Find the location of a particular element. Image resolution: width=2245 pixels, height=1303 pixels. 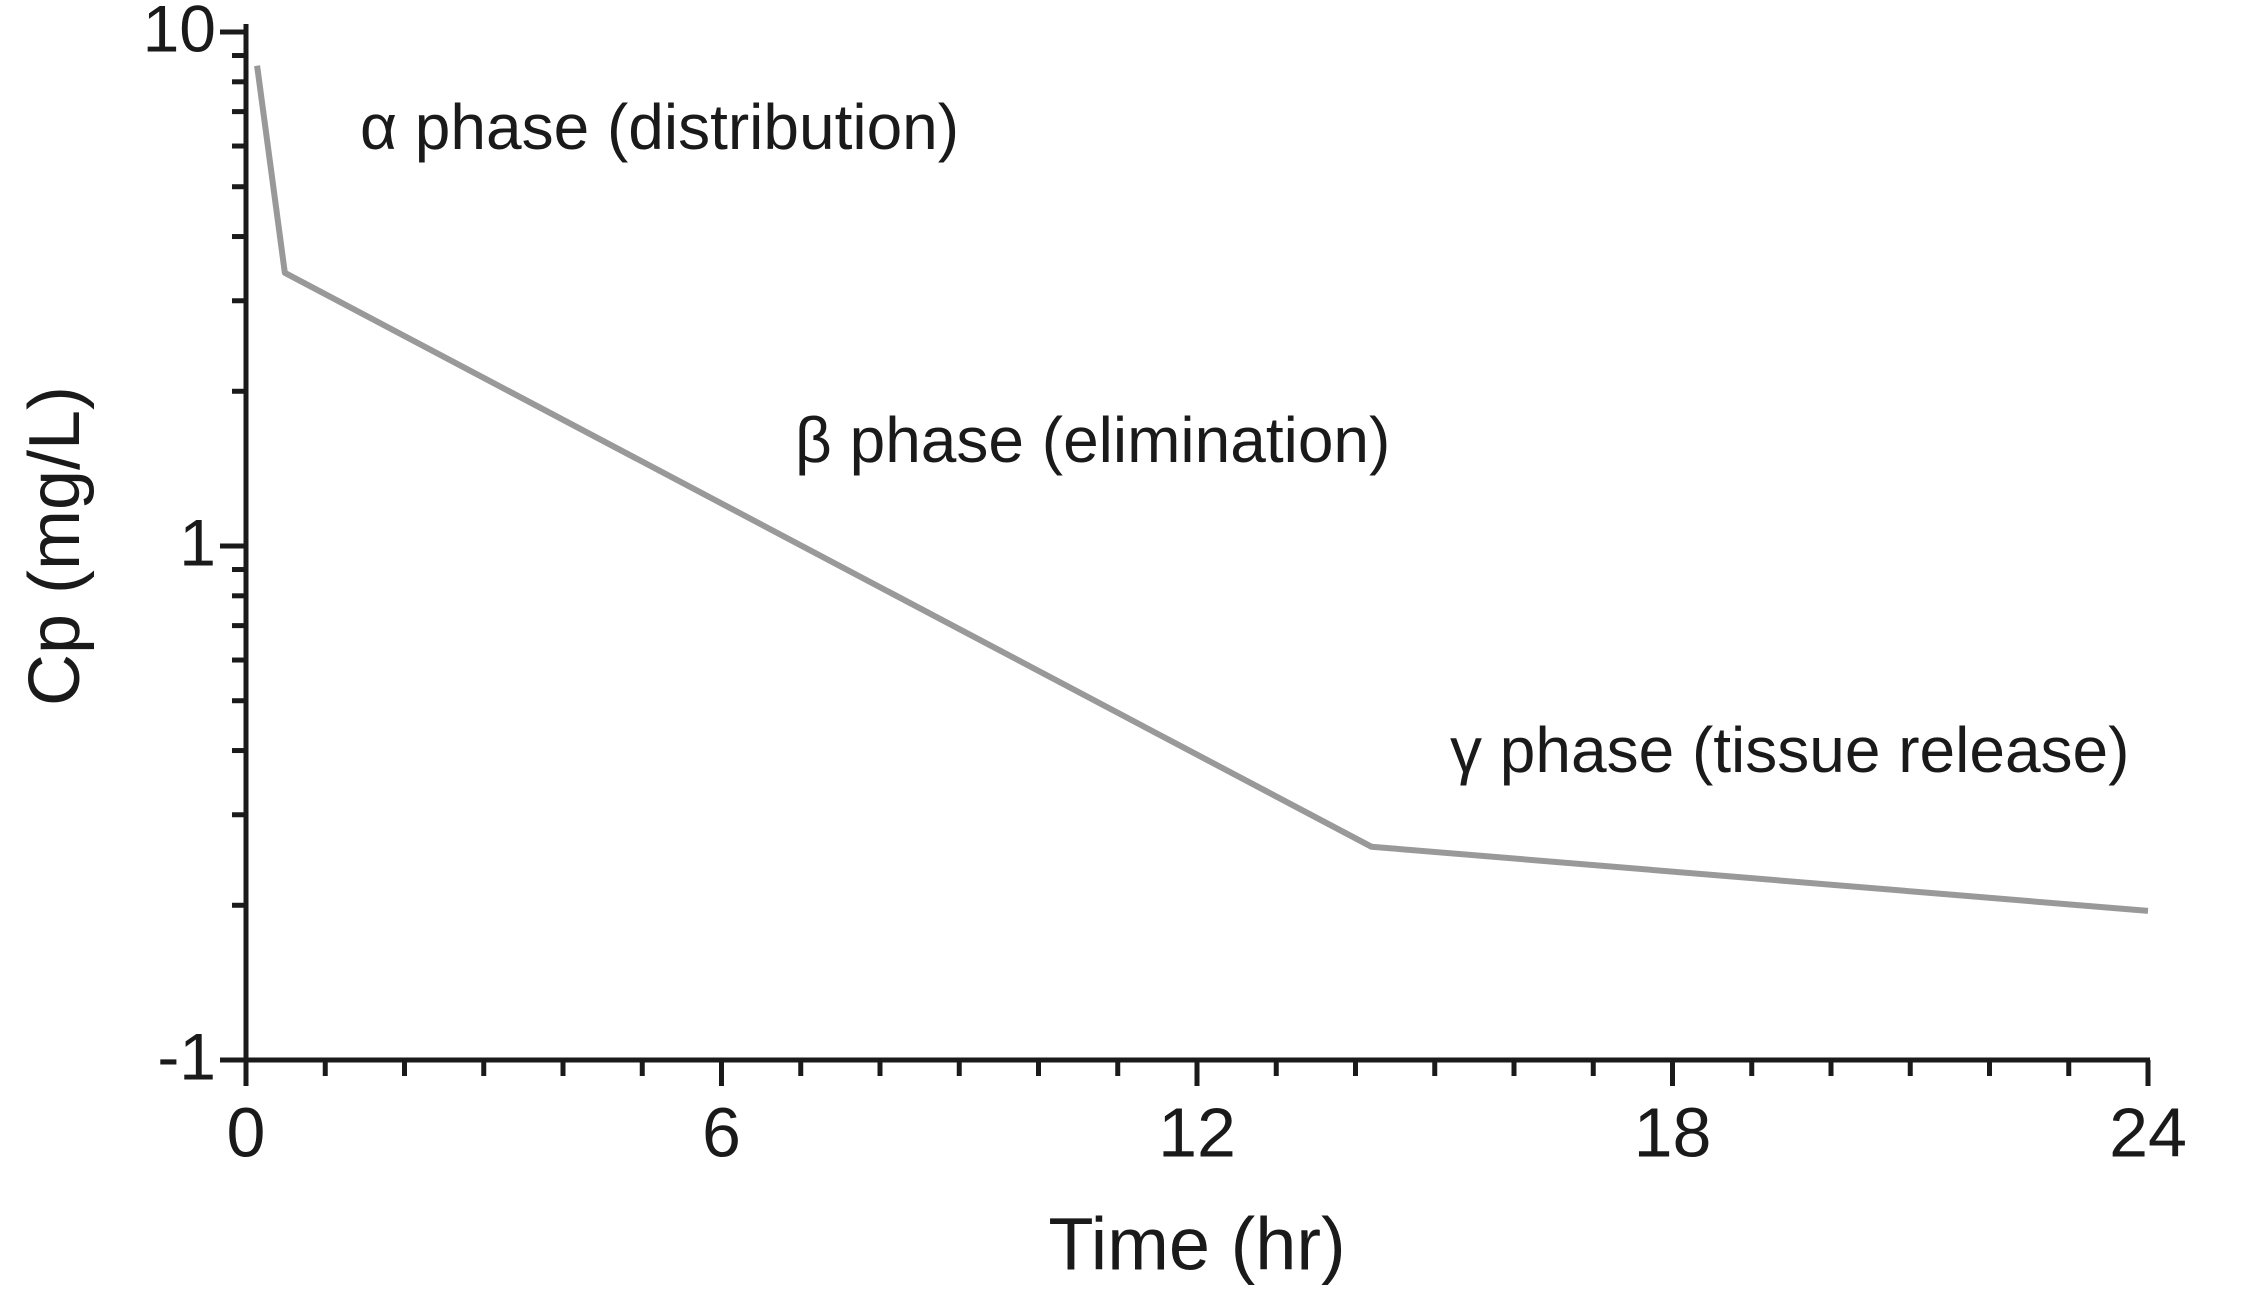

annotation: α phase (distribution) is located at coordinates (659, 127).